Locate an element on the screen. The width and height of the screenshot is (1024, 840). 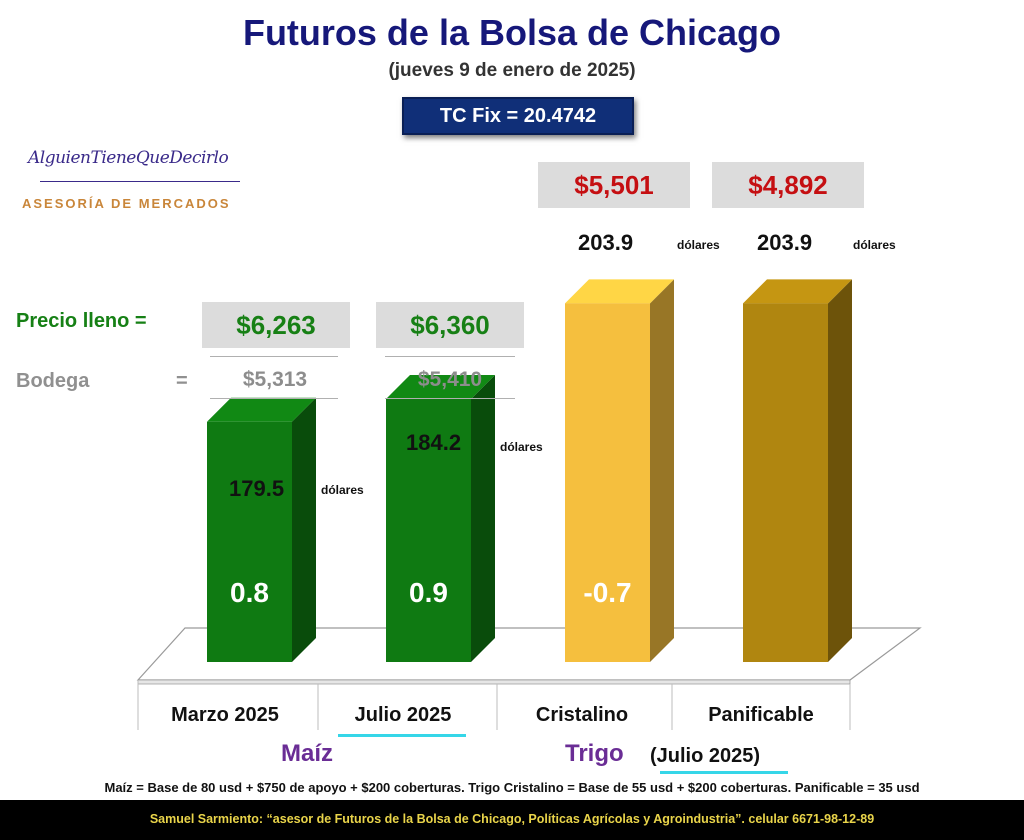
page-title: Futuros de la Bolsa de Chicago is located at coordinates (512, 32).